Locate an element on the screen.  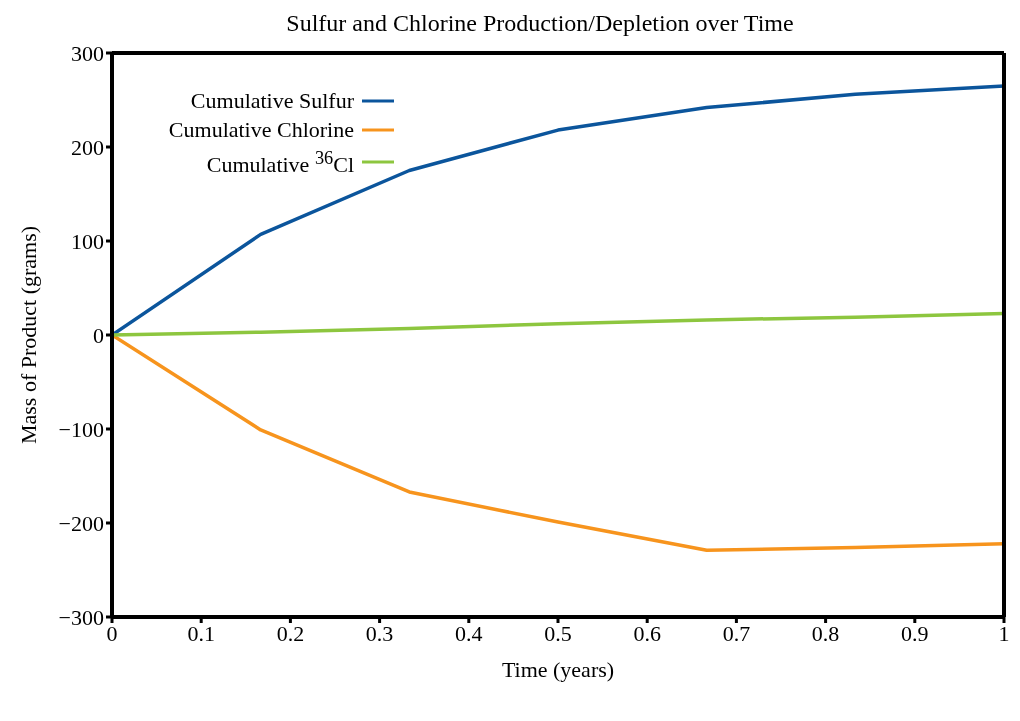
y-tick-label: −300 is located at coordinates (81, 617).